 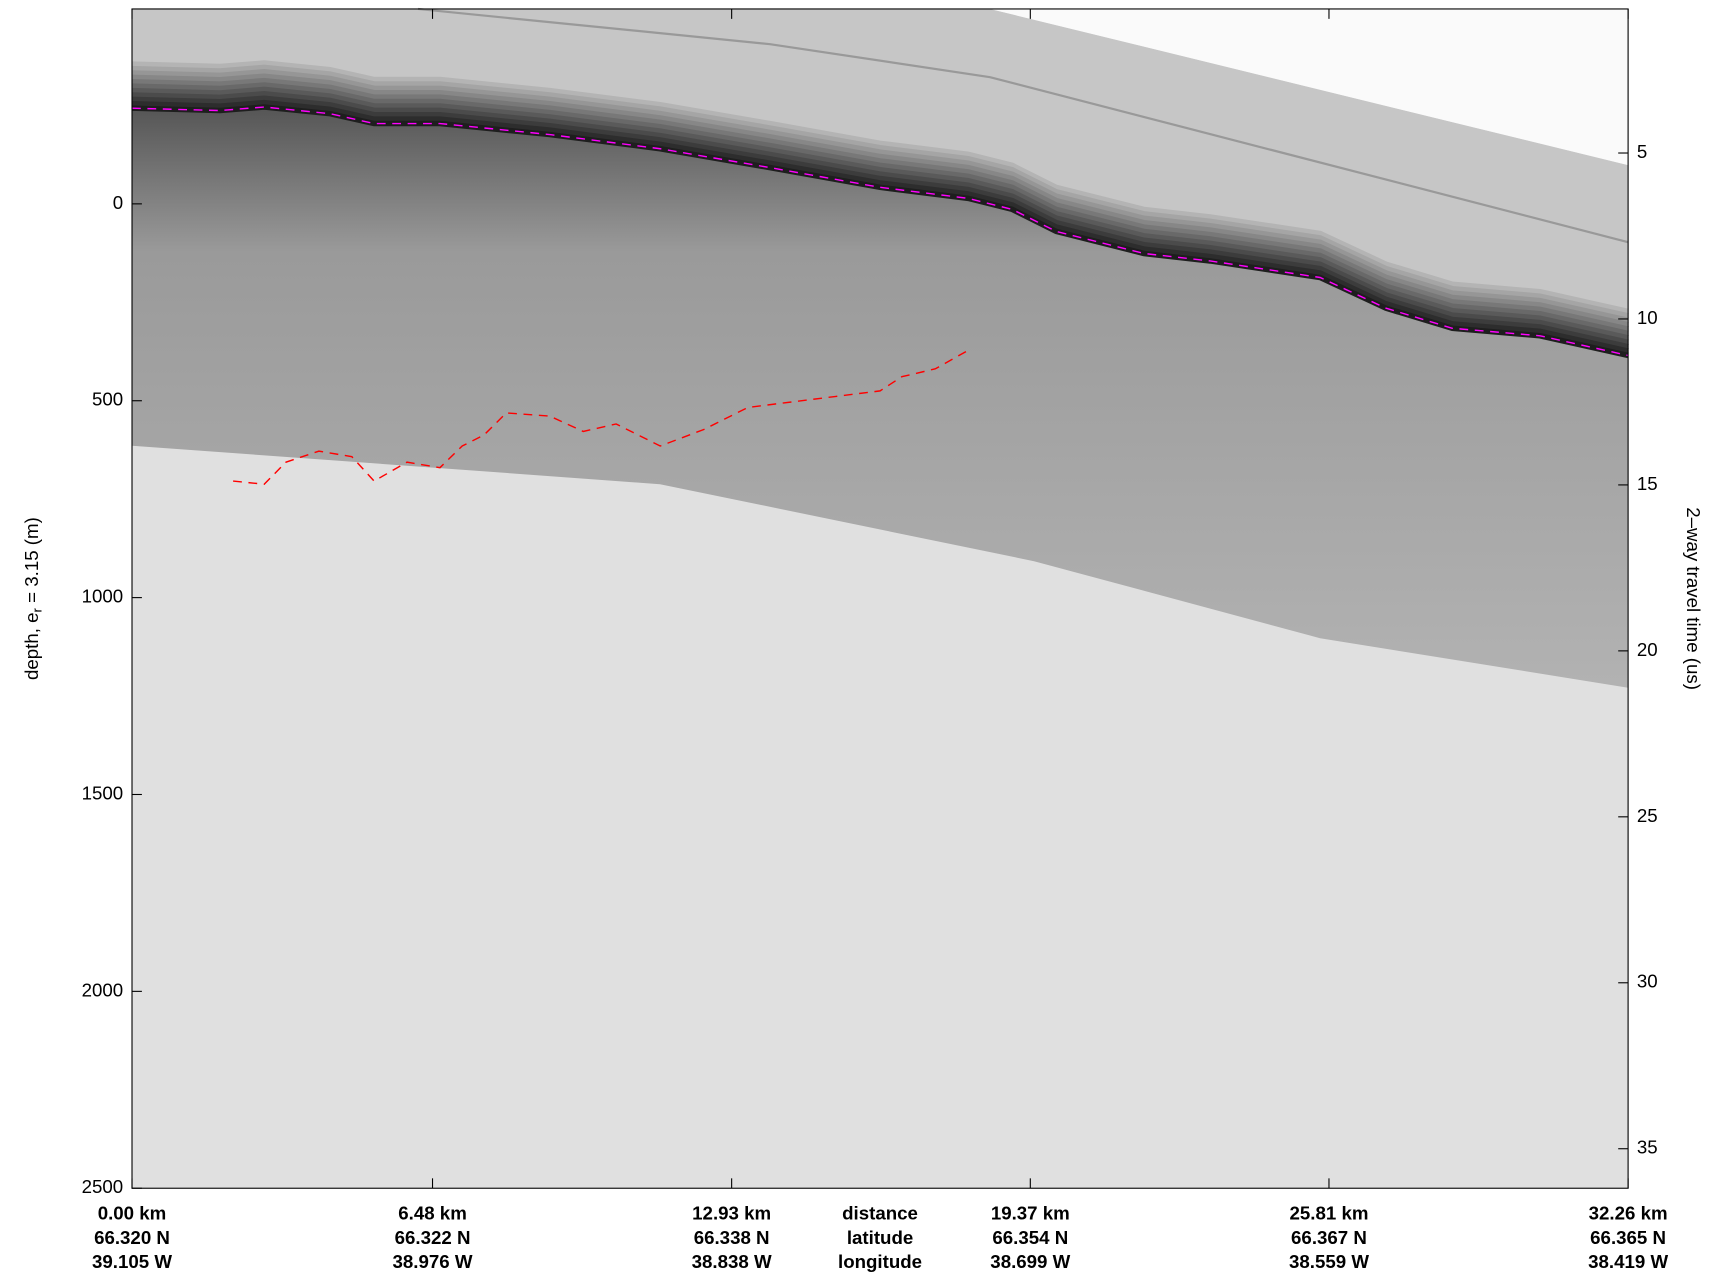 I want to click on y-tick-label: 1000, so click(x=103, y=596).